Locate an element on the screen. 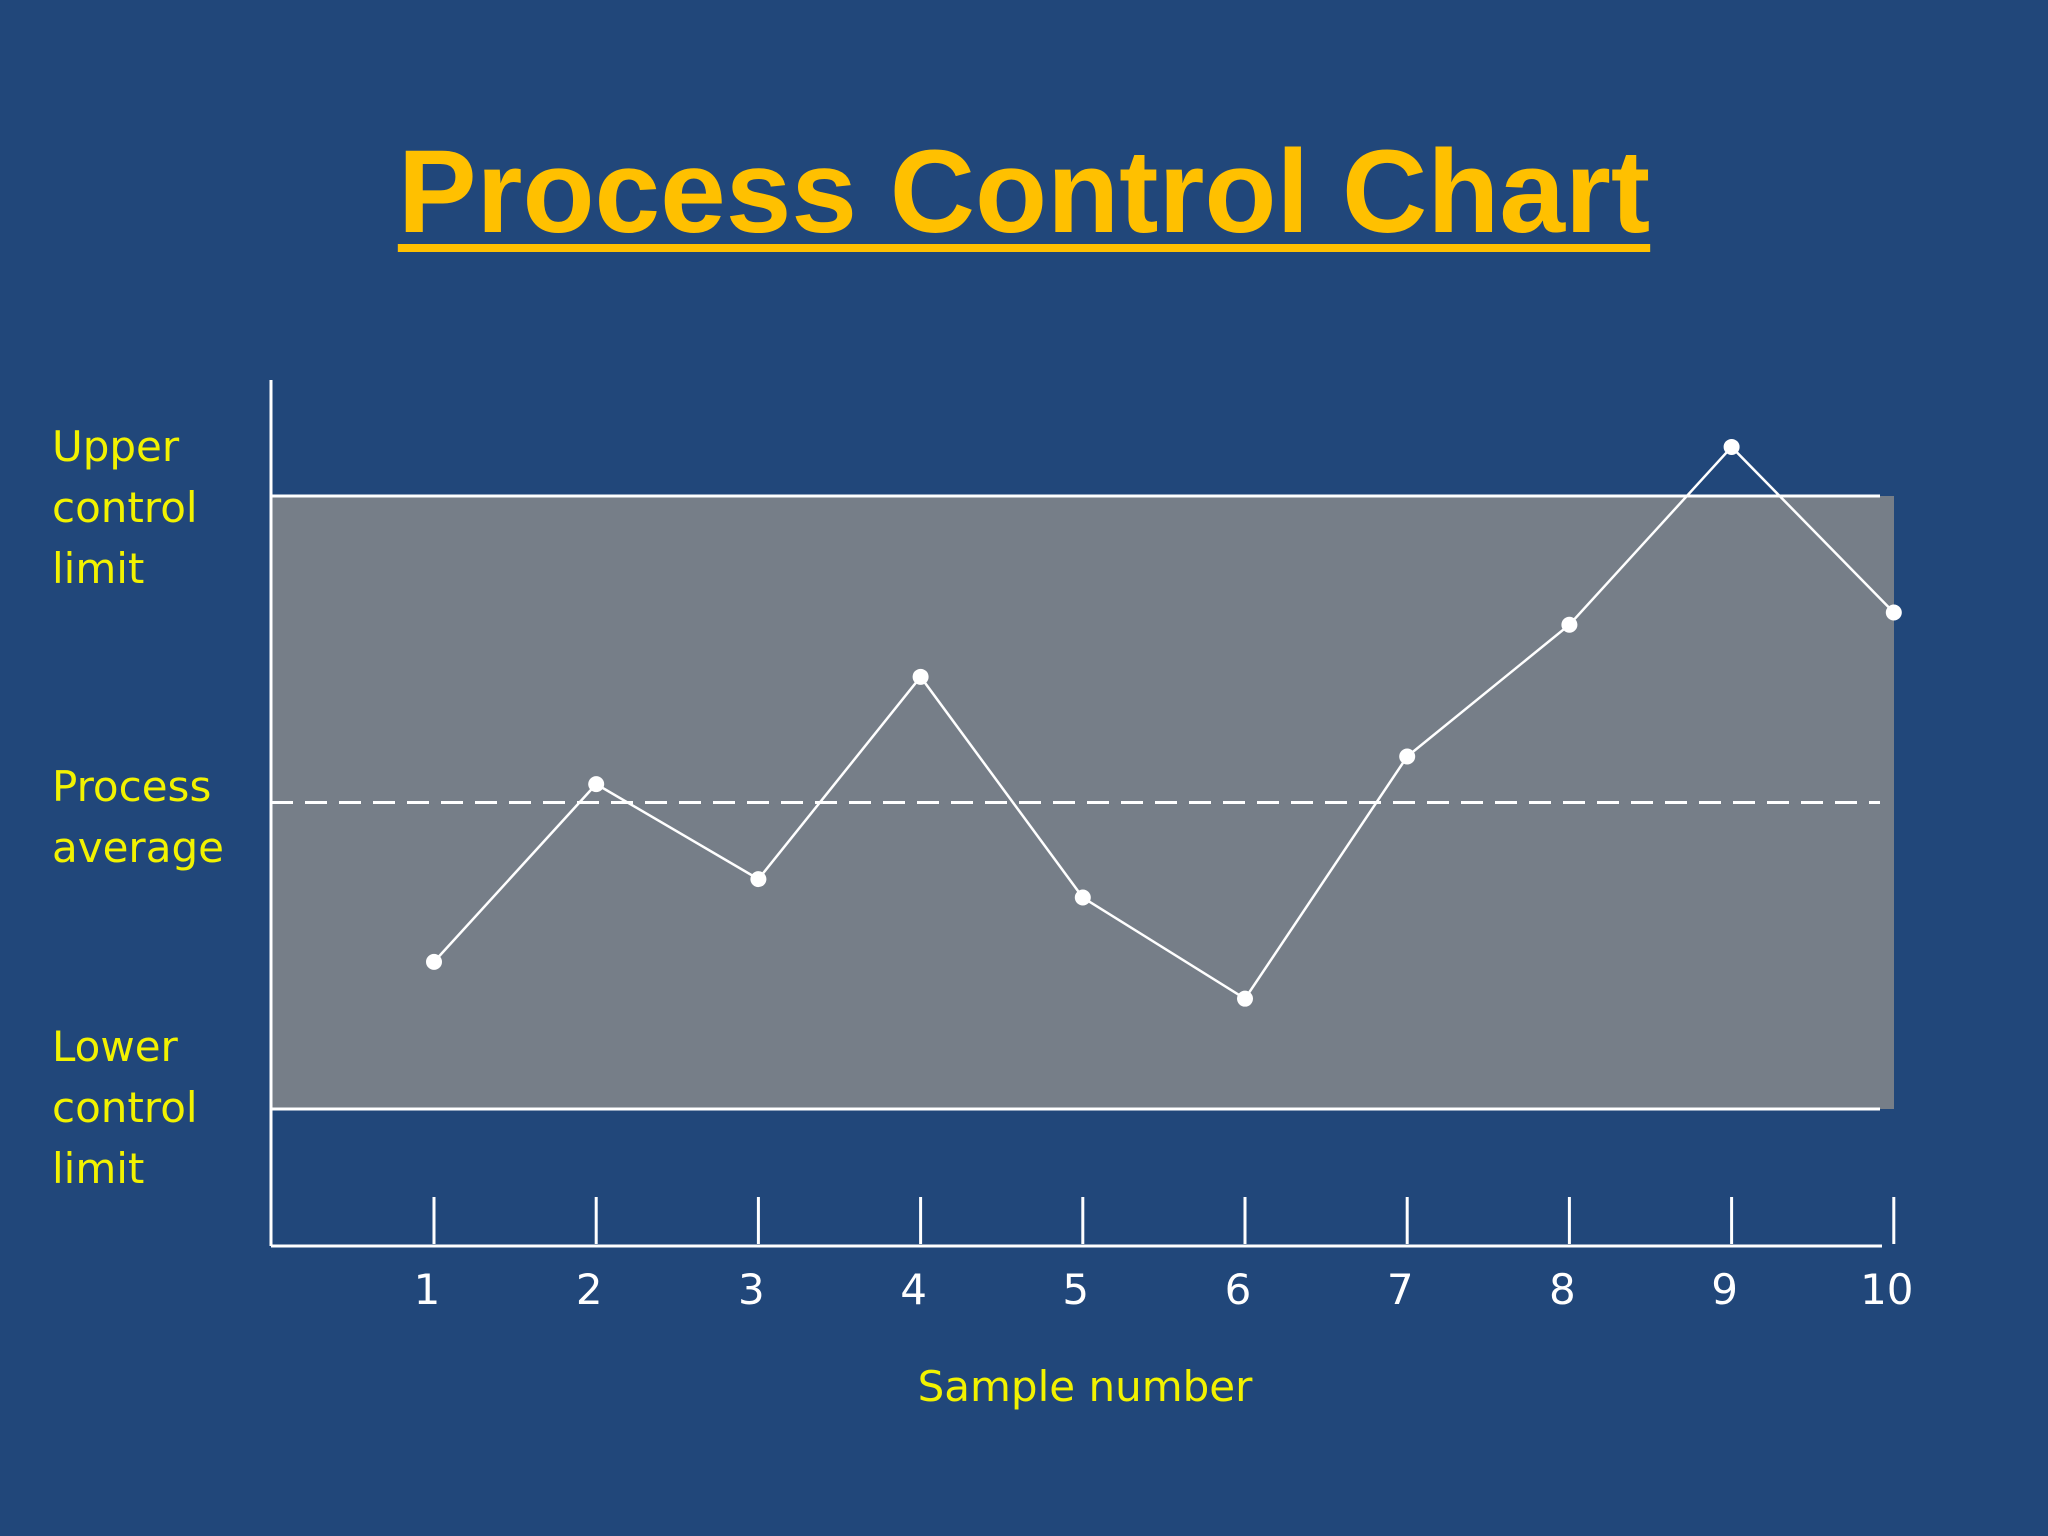  x-tick-label: 8 is located at coordinates (1562, 1289).